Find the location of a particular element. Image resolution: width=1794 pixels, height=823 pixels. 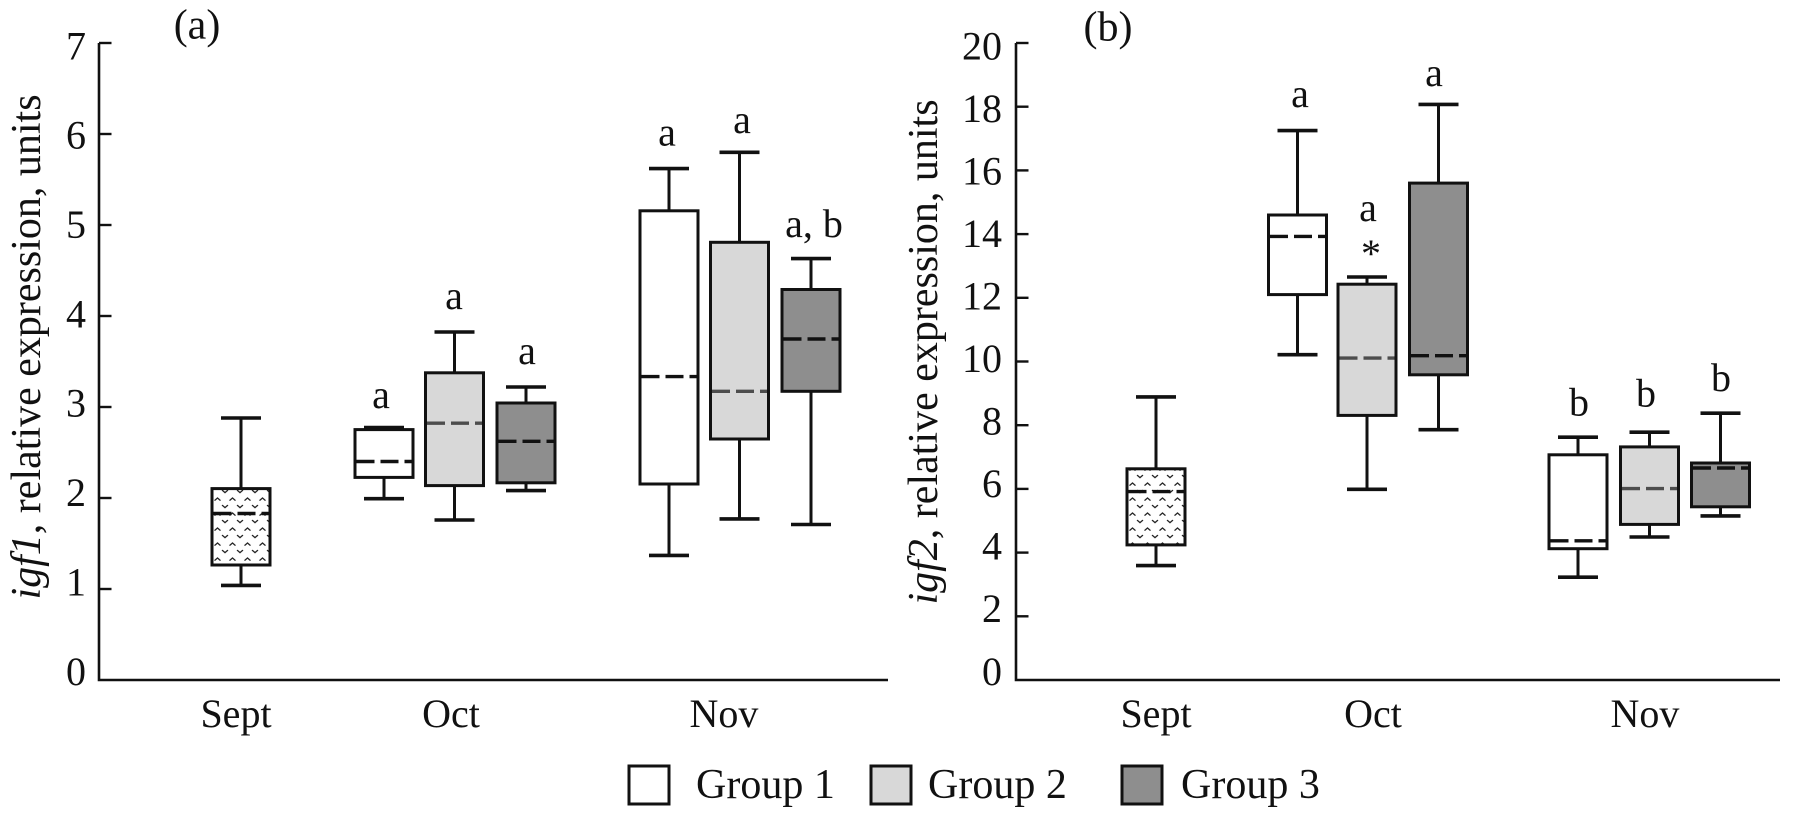

svg-text: 16 is located at coordinates (982, 170).